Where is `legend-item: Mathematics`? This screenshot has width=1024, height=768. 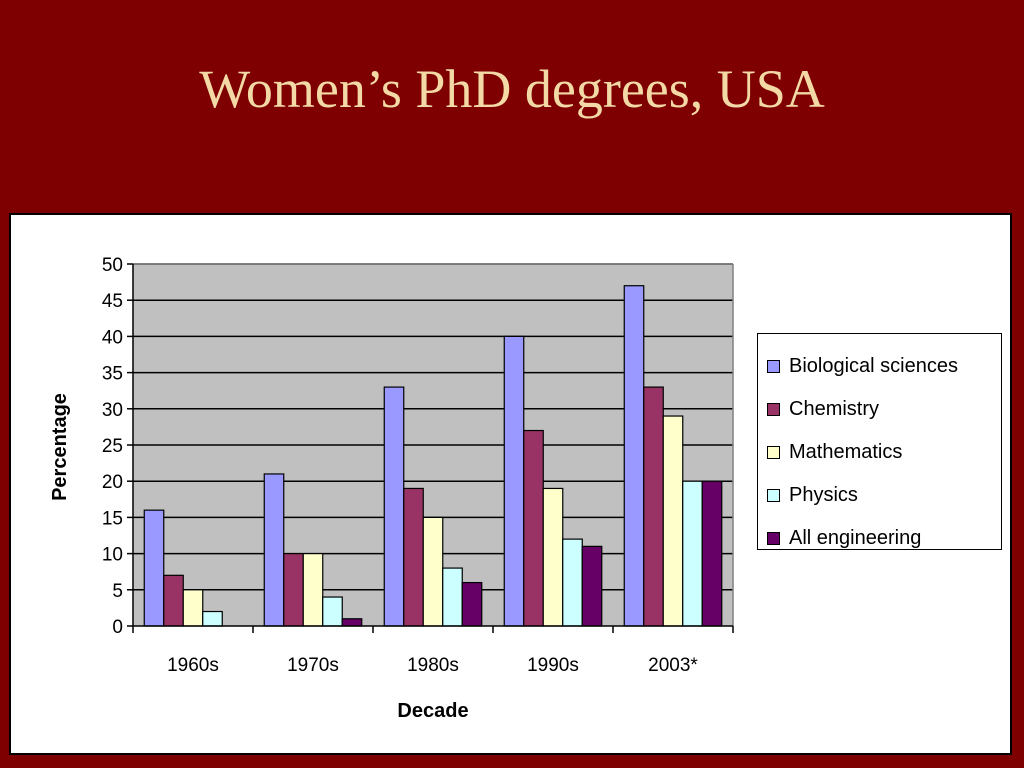 legend-item: Mathematics is located at coordinates (879, 452).